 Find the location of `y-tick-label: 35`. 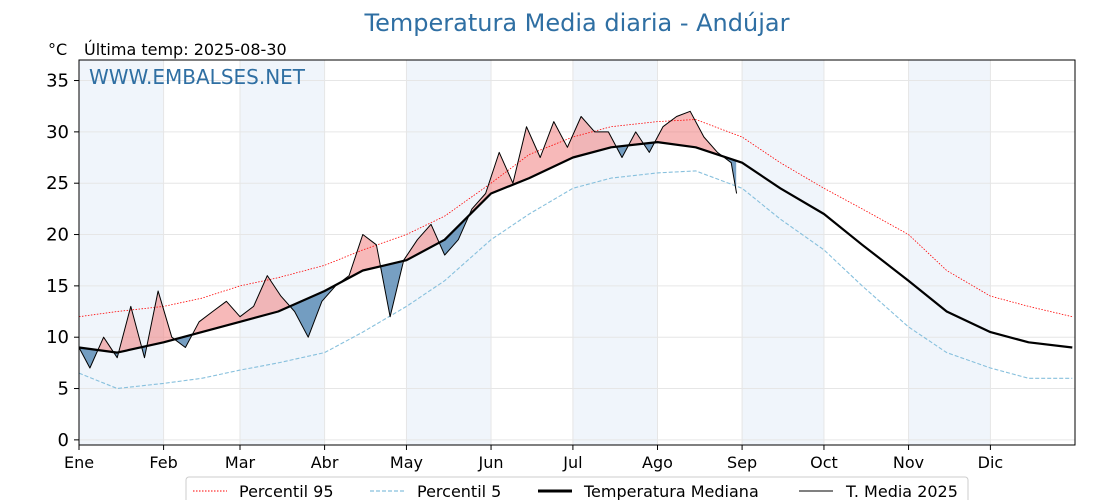

y-tick-label: 35 is located at coordinates (57, 81).